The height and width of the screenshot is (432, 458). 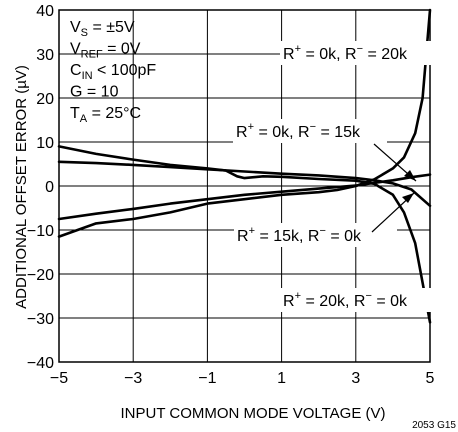 What do you see at coordinates (45, 55) in the screenshot?
I see `y-tick-label: 30` at bounding box center [45, 55].